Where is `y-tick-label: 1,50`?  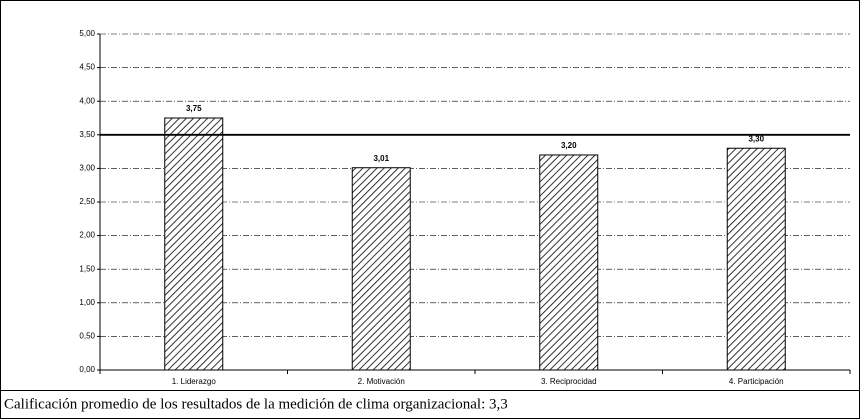
y-tick-label: 1,50 is located at coordinates (87, 268).